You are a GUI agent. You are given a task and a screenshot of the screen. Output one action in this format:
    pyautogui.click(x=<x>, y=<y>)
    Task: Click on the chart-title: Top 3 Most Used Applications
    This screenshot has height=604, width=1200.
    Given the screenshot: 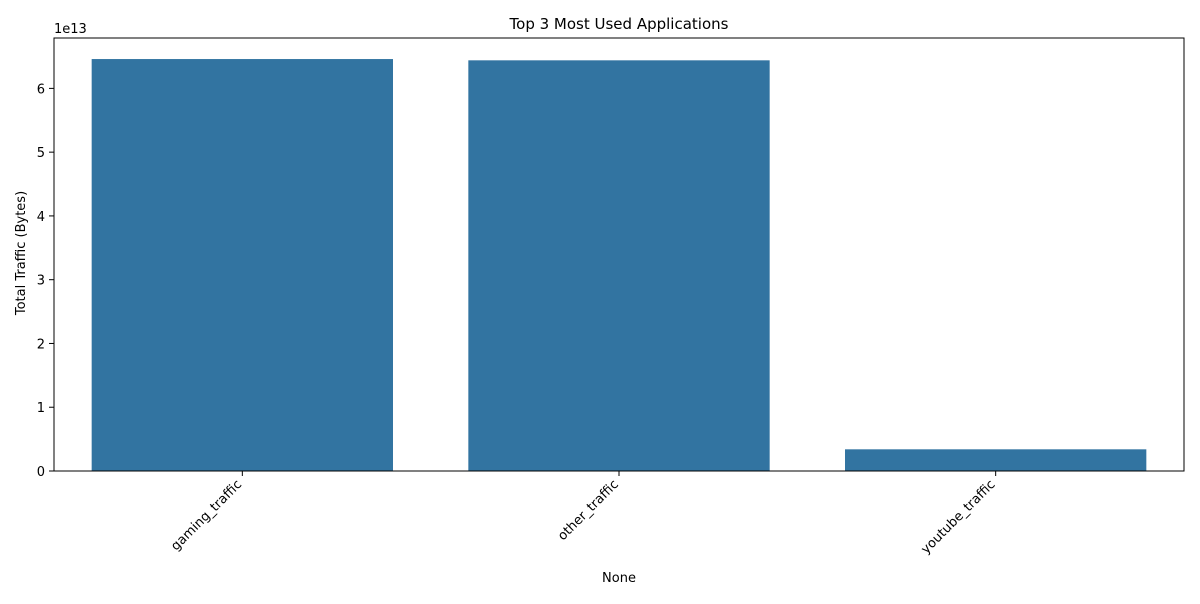 What is the action you would take?
    pyautogui.click(x=619, y=24)
    